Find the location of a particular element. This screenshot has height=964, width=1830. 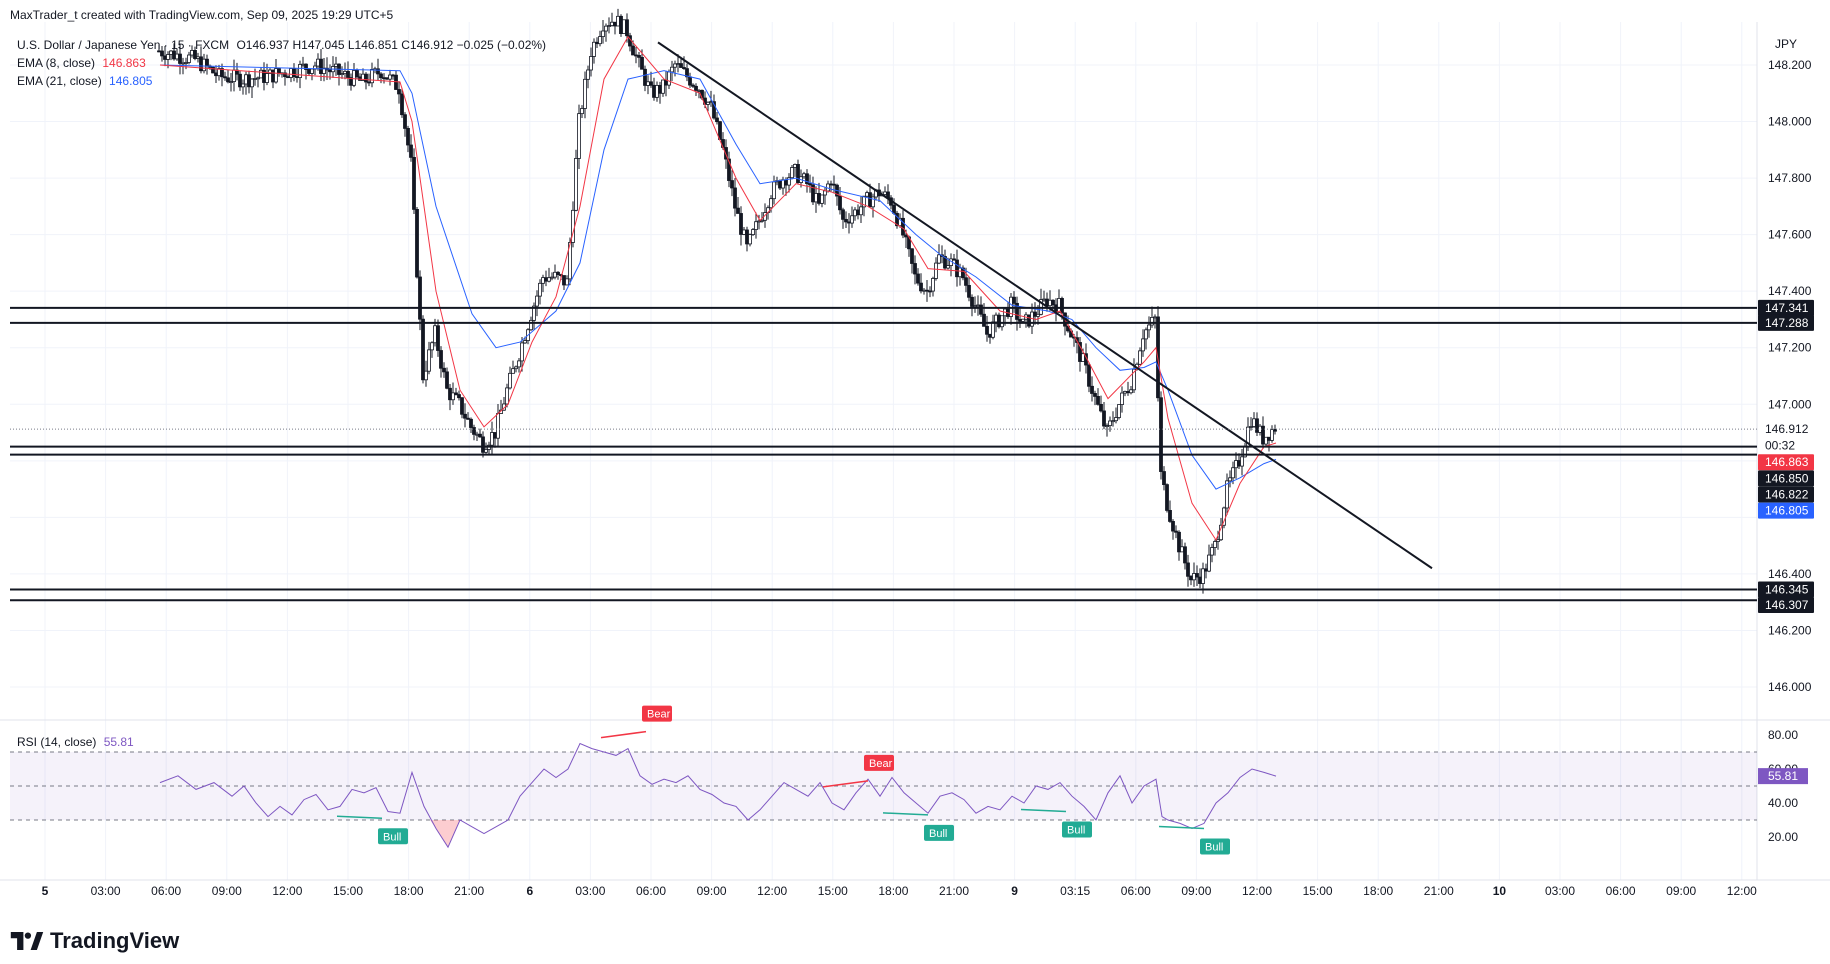

time-tick-label: 06:00 is located at coordinates (166, 891).